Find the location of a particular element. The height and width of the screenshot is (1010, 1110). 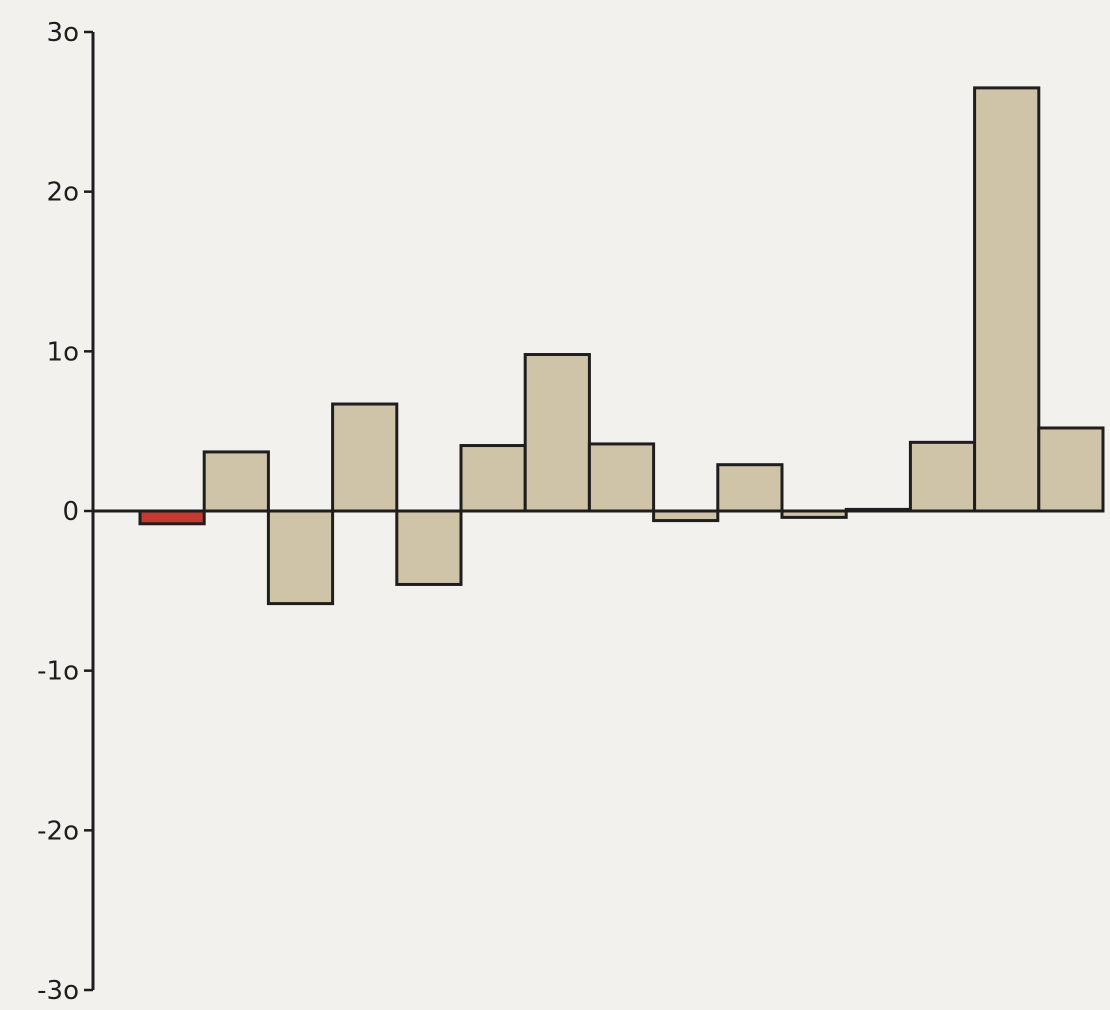

y-ticks: 3o 2o 1o 0 -1o -2o -3o is located at coordinates (65, 512).